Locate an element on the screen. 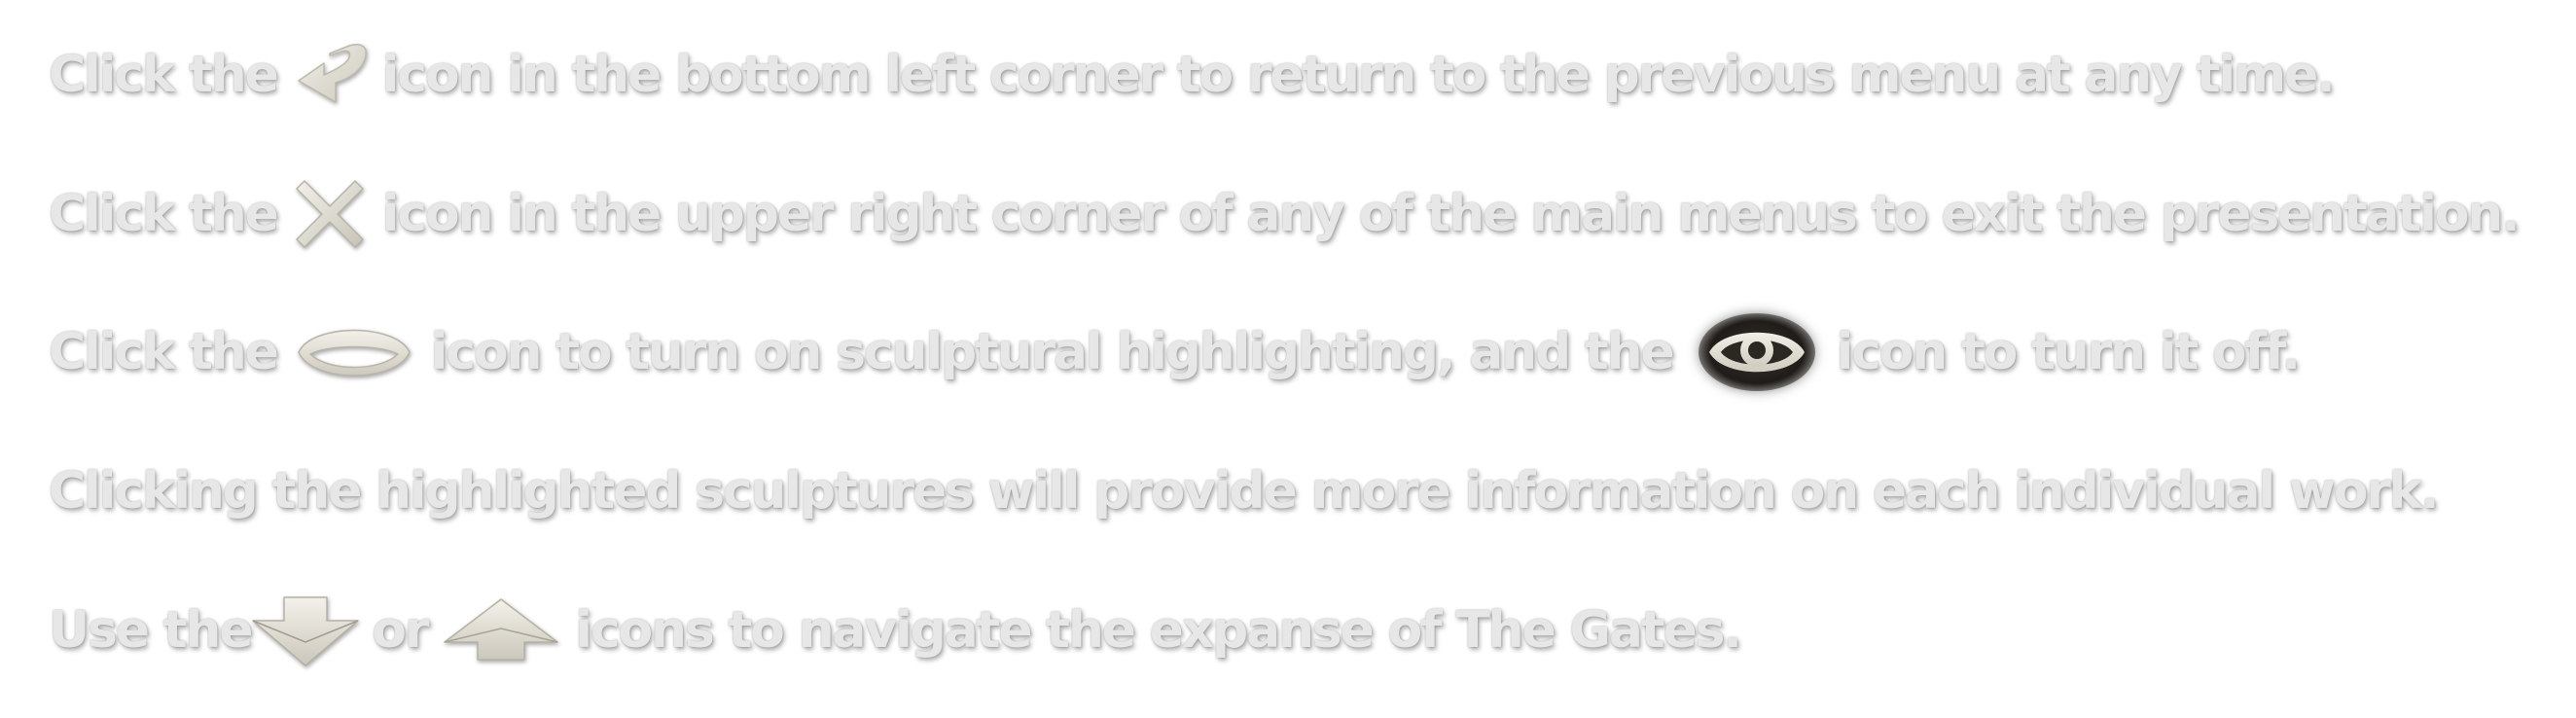 The height and width of the screenshot is (718, 2576). eye-open-icon is located at coordinates (1757, 352).